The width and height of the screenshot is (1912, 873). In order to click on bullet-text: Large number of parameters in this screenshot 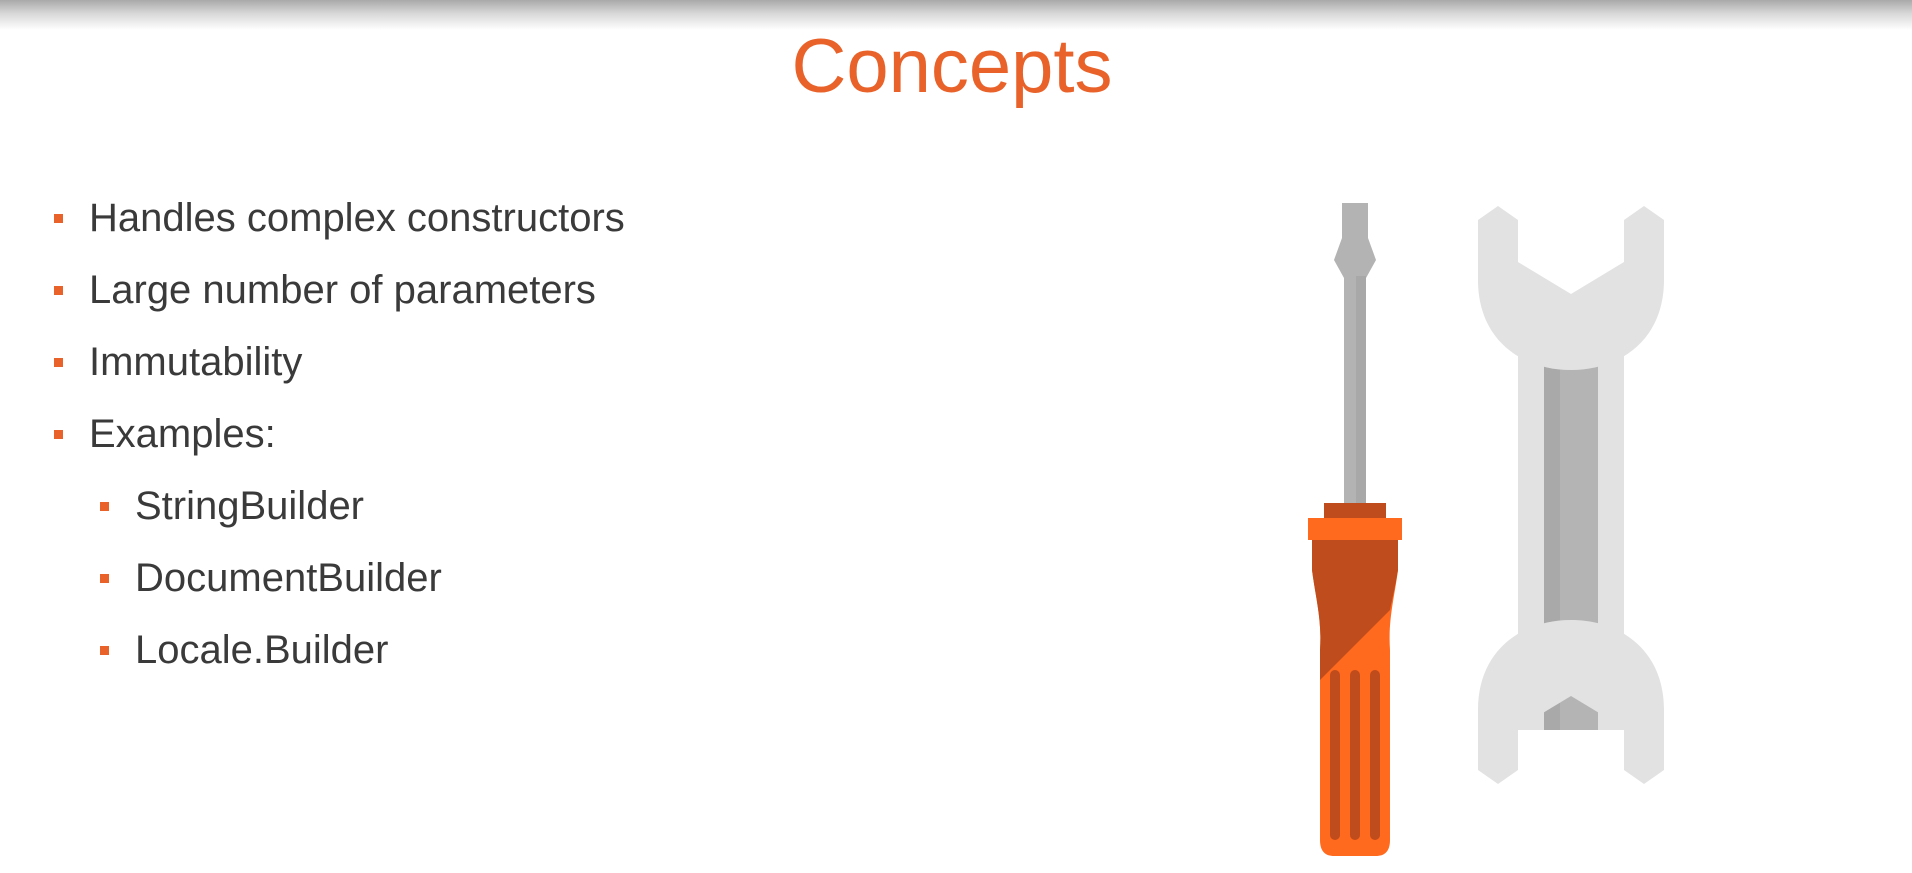, I will do `click(342, 290)`.